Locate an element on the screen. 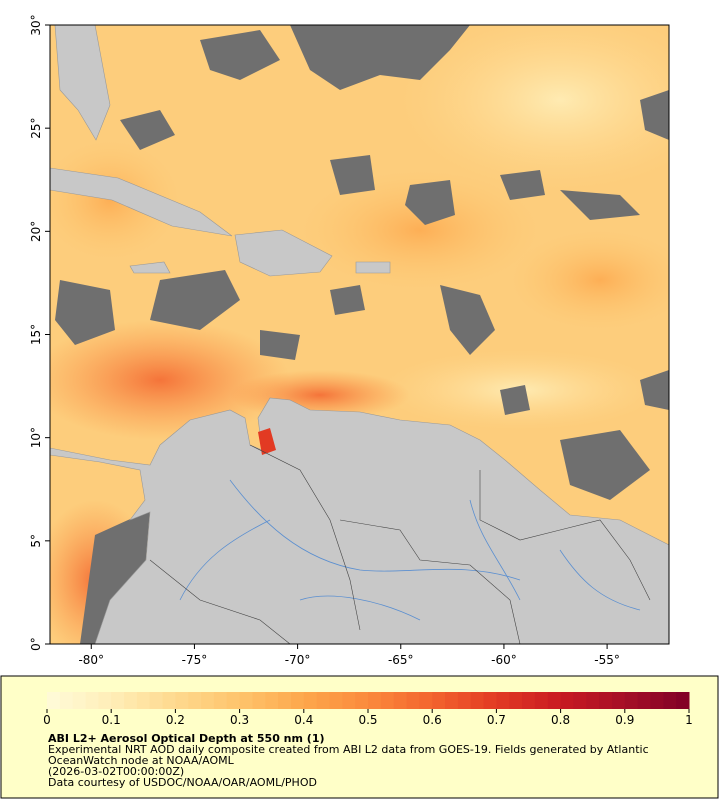 The image size is (720, 800). colorbar-tick-label: 0.6 is located at coordinates (432, 720).